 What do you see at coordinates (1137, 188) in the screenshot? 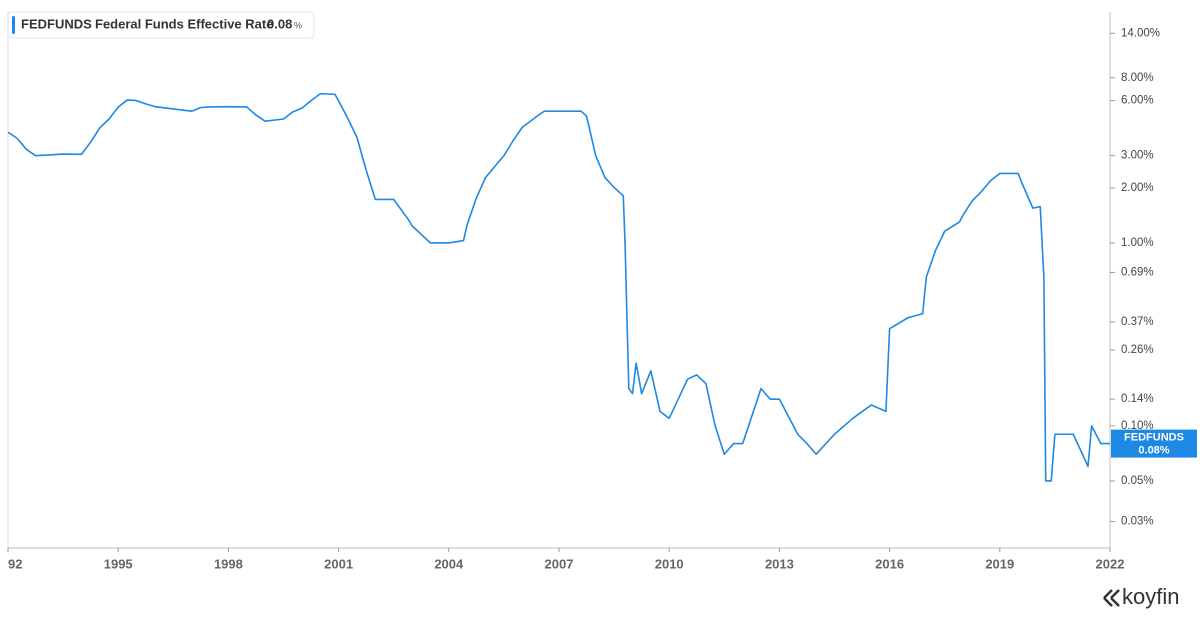
I see `y-tick-label: 2.00%` at bounding box center [1137, 188].